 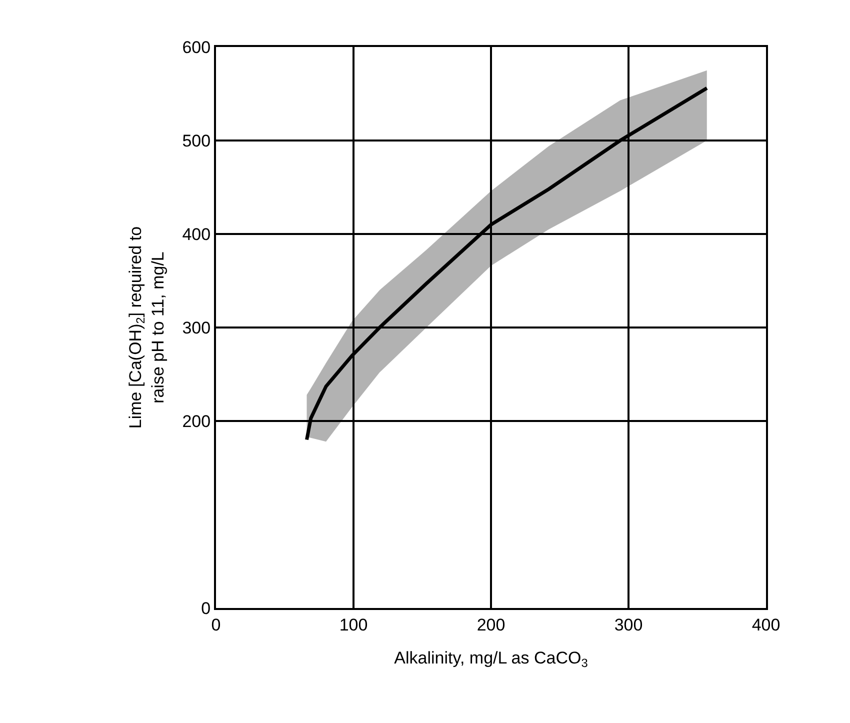 I want to click on x-tick-label: 200, so click(x=491, y=624).